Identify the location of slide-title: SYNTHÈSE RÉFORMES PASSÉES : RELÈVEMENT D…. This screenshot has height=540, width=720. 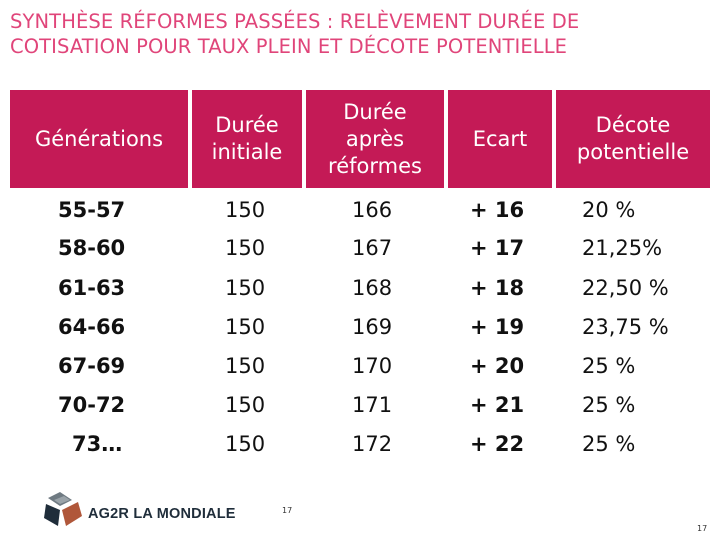
(360, 34).